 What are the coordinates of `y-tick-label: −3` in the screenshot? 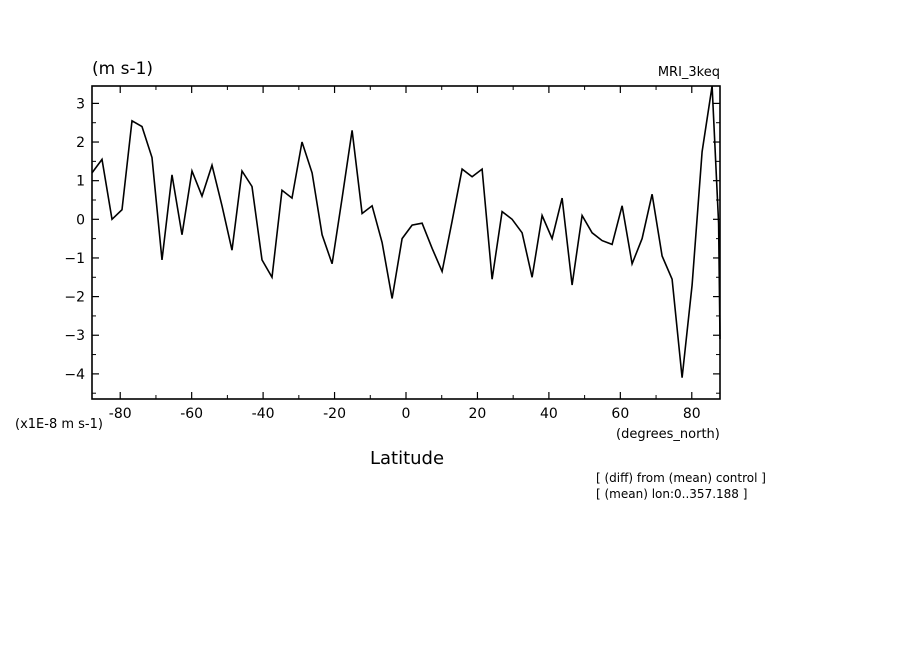 It's located at (74, 336).